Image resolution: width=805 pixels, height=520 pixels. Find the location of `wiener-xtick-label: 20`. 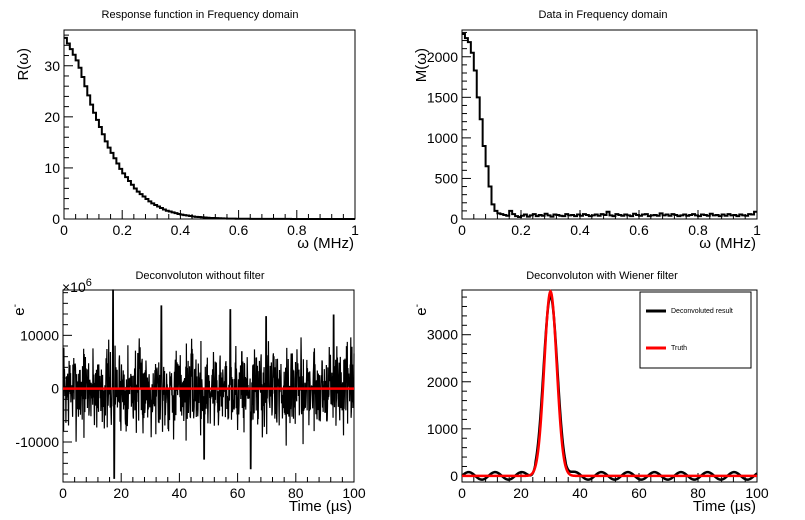

wiener-xtick-label: 20 is located at coordinates (521, 493).